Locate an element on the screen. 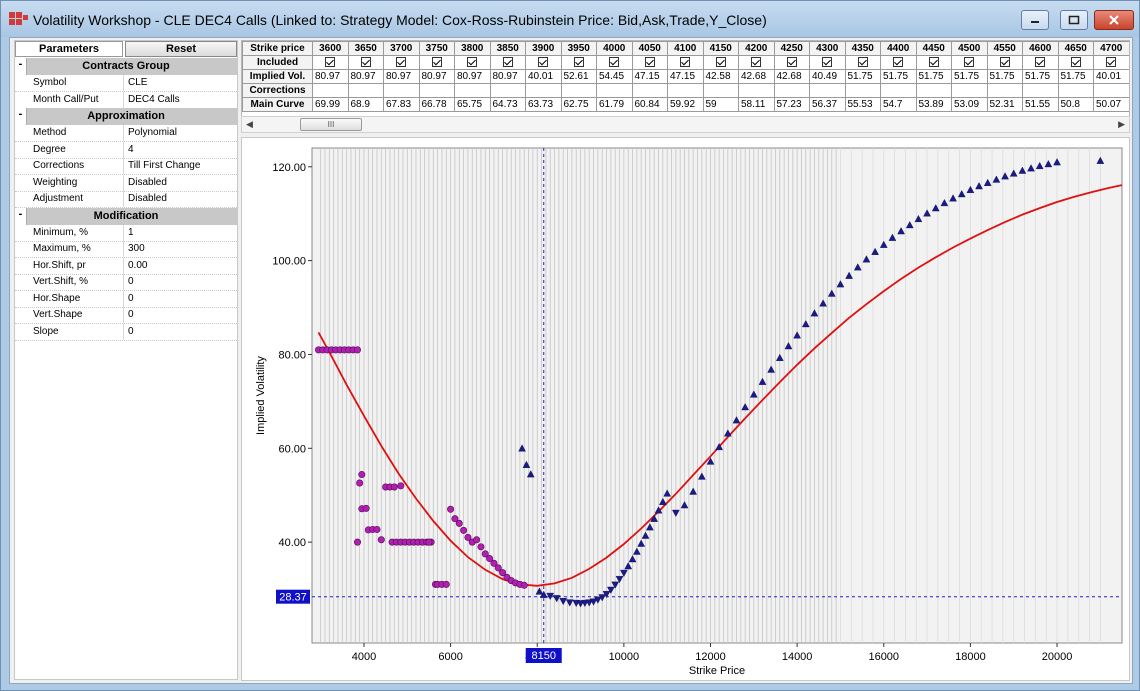 The width and height of the screenshot is (1140, 691). grid-cell: 59 is located at coordinates (720, 104).